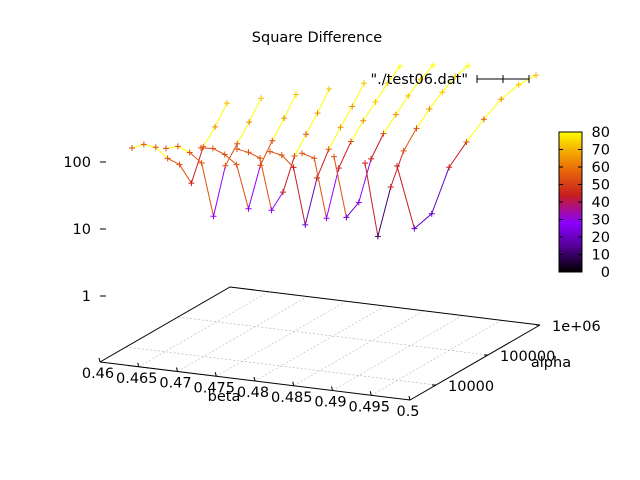 The height and width of the screenshot is (480, 640). What do you see at coordinates (601, 203) in the screenshot?
I see `colorbar-tick-label: 40` at bounding box center [601, 203].